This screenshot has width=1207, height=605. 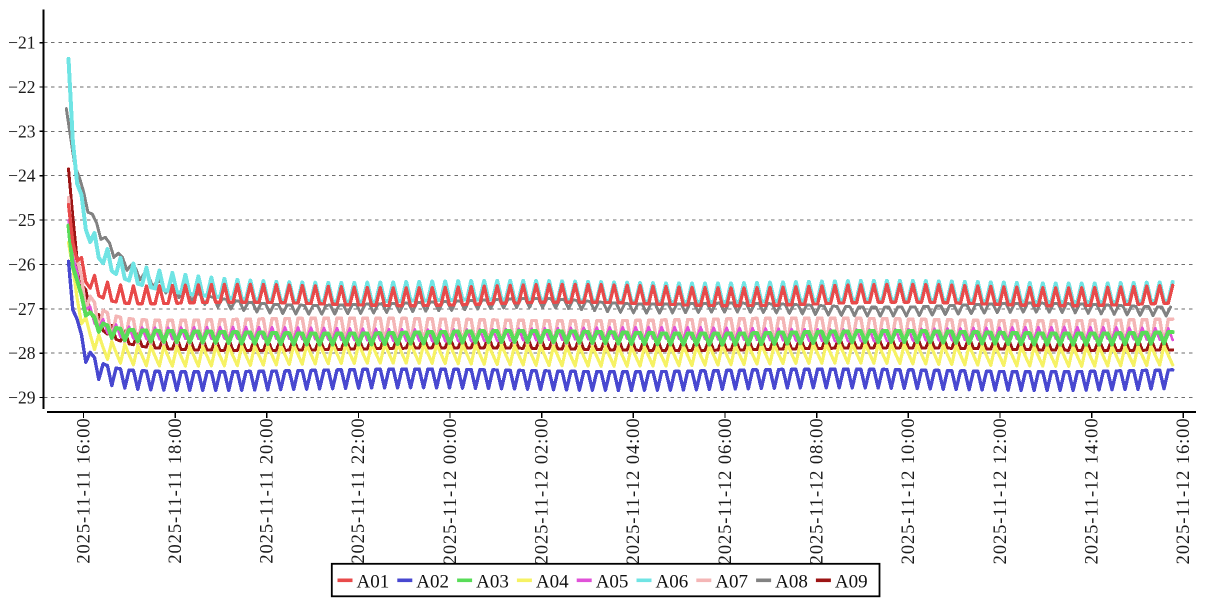 What do you see at coordinates (1093, 491) in the screenshot?
I see `svg-text: 2025-11-12 14:00` at bounding box center [1093, 491].